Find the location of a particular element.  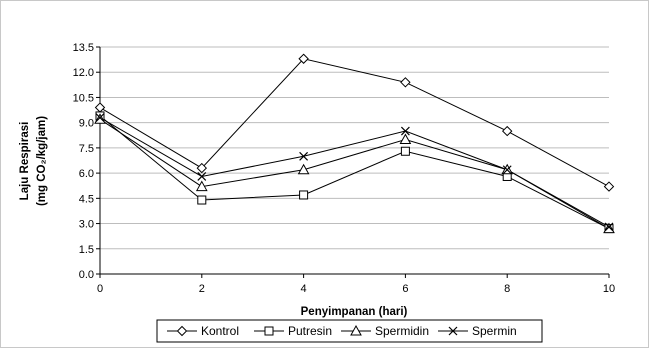

y-tick-label: 12.0 is located at coordinates (83, 73).